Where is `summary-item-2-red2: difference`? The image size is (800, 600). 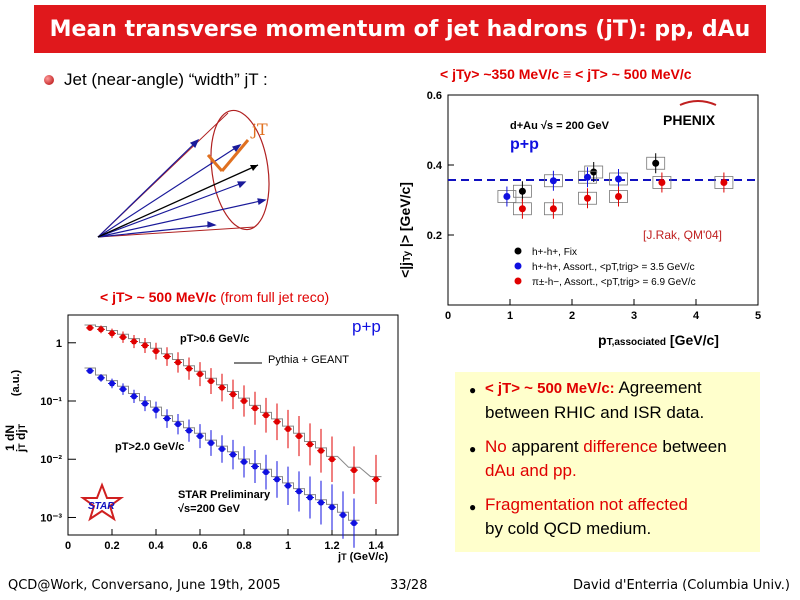
summary-item-2-red2: difference is located at coordinates (620, 446).